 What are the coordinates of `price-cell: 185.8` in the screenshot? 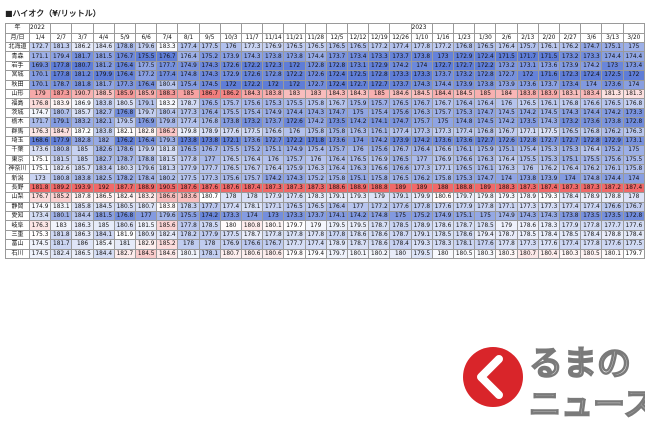 It's located at (82, 207).